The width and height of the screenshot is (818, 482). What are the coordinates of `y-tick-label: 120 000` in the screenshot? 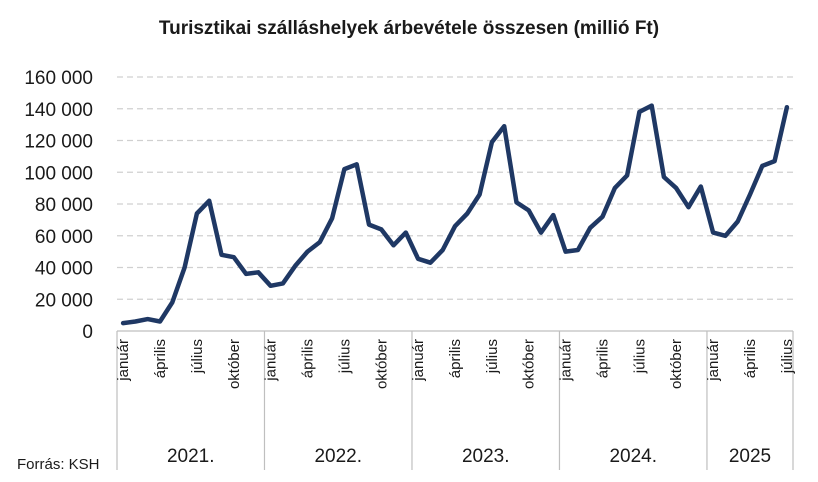 It's located at (58, 142).